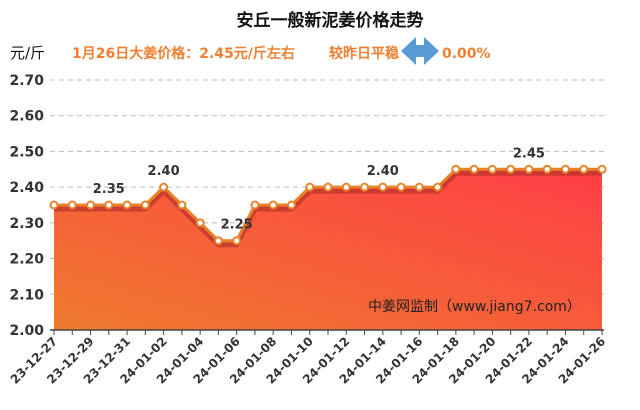  Describe the element at coordinates (26, 188) in the screenshot. I see `y-tick-label: 2.40` at that location.